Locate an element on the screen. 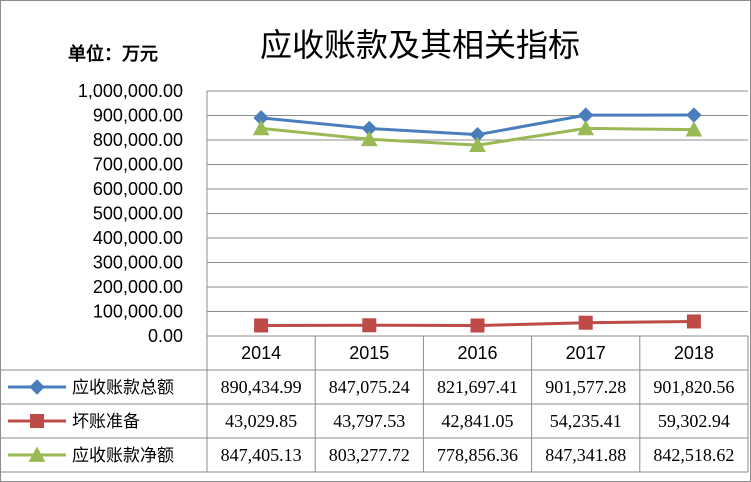  data-table-value: 43,029.85 is located at coordinates (261, 421).